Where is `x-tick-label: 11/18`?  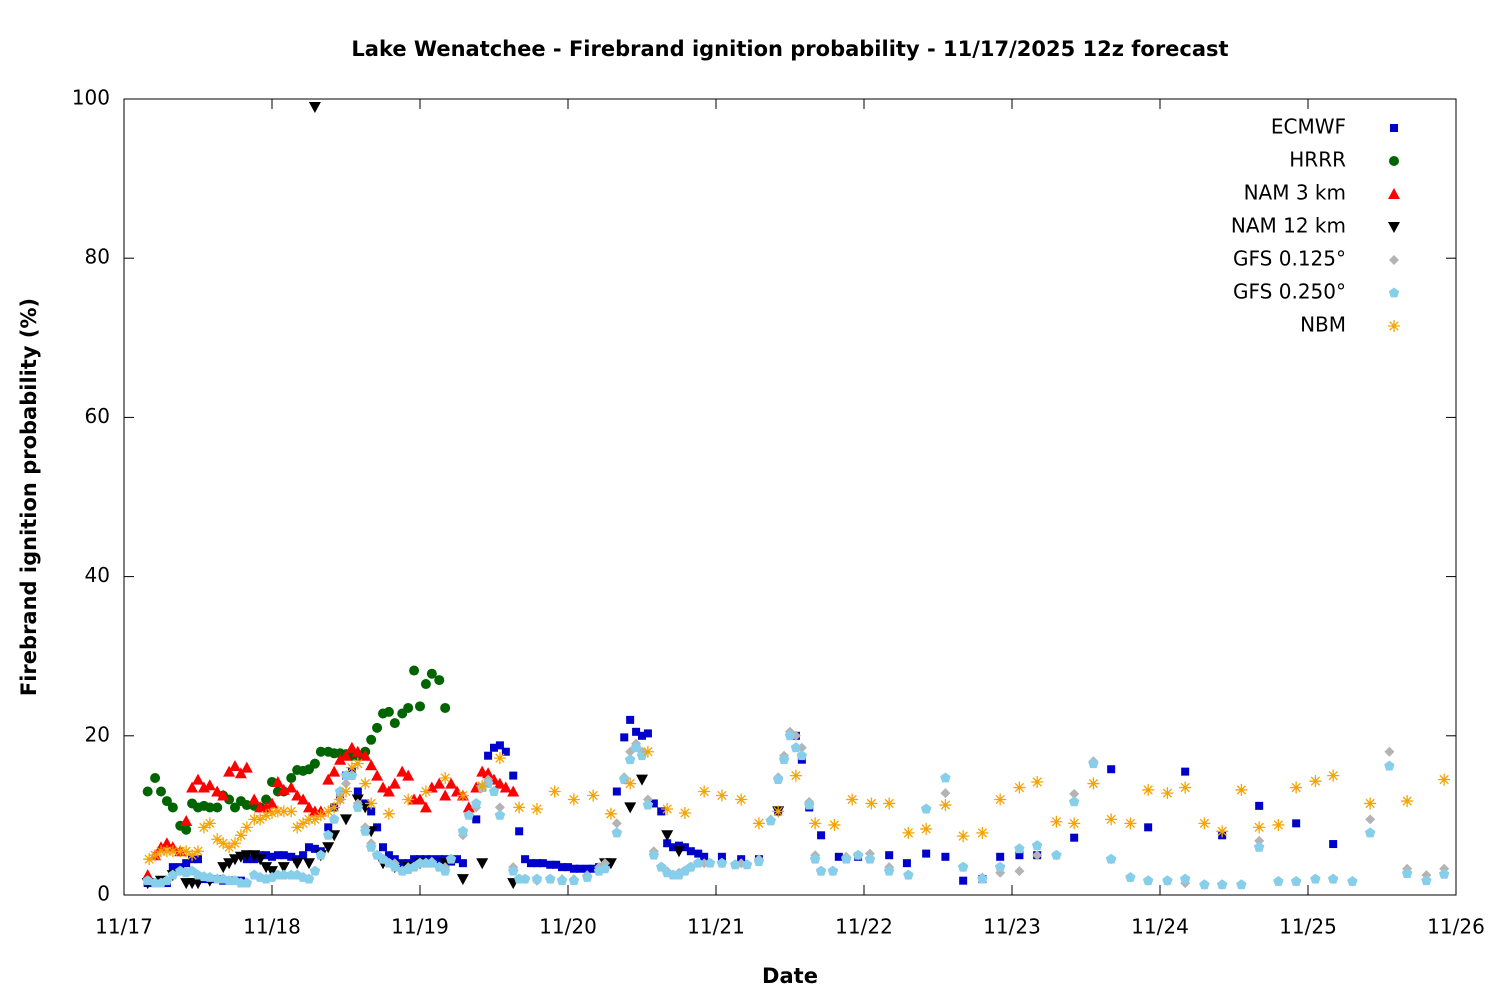
x-tick-label: 11/18 is located at coordinates (272, 927).